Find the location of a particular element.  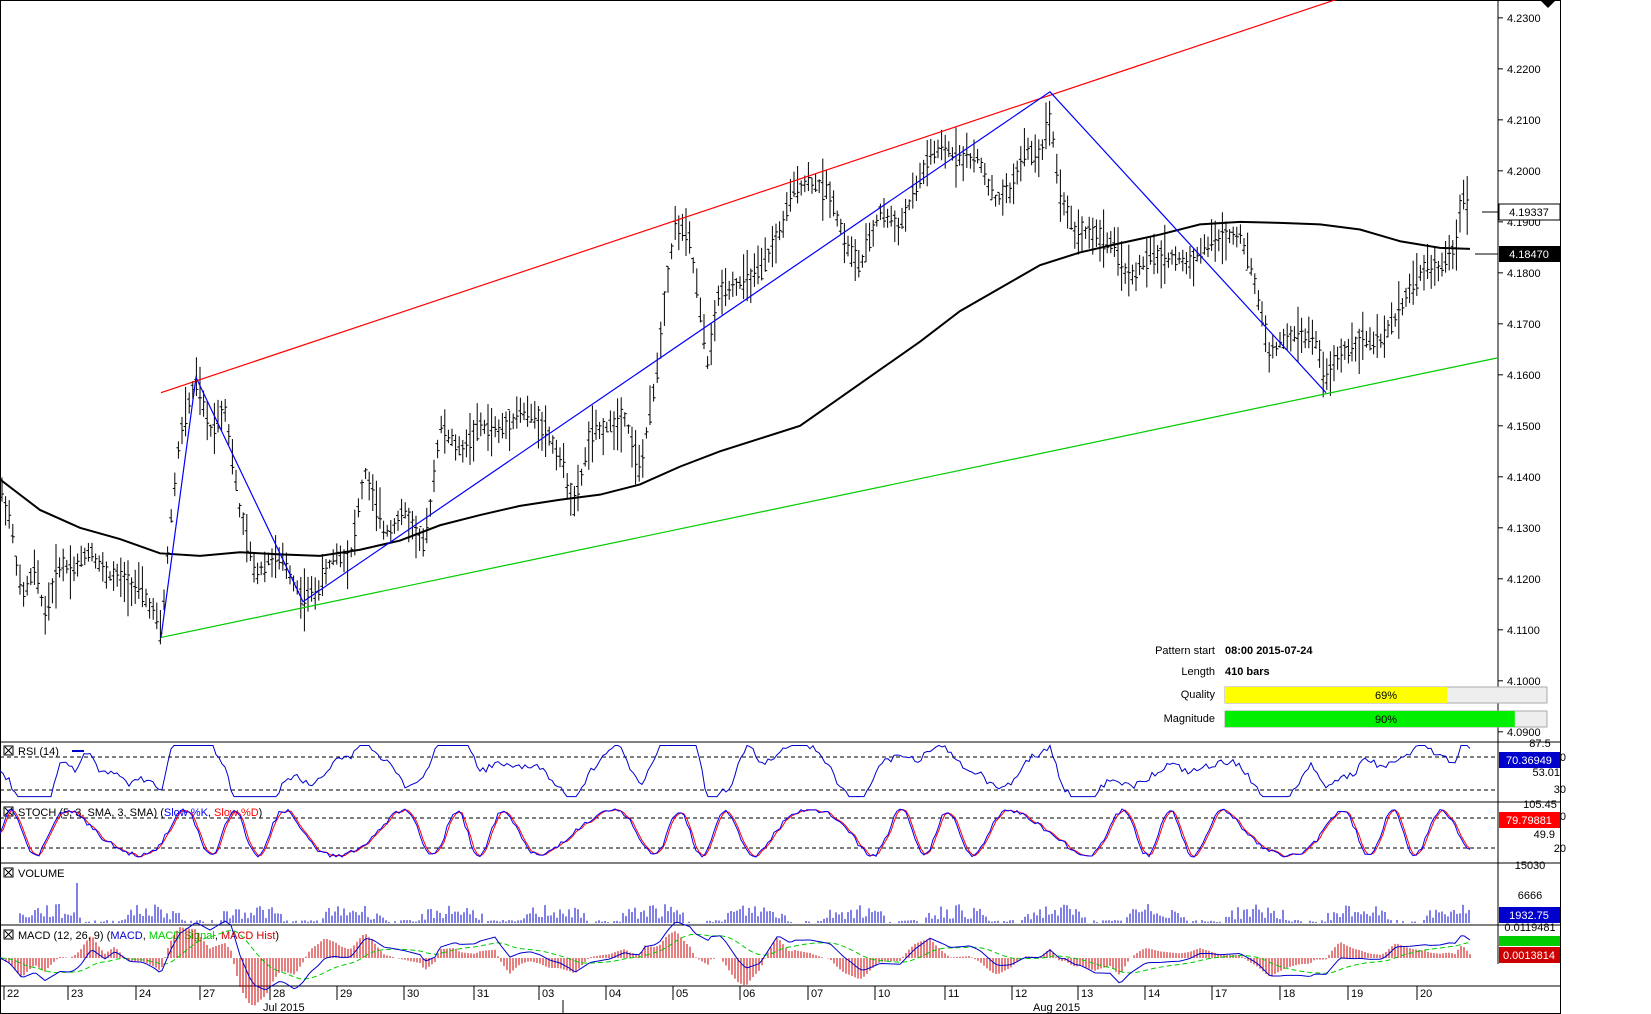

current-price-tag: 4.19337 is located at coordinates (1521, 212).